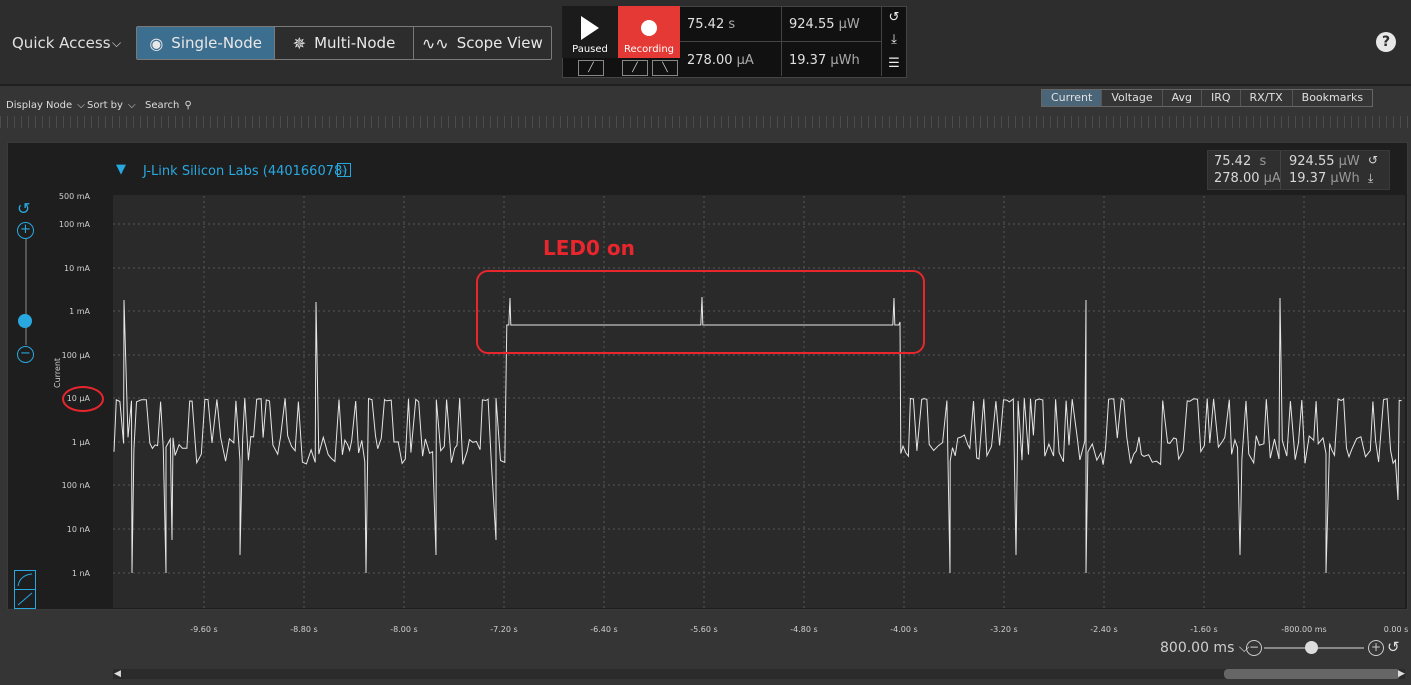 This screenshot has width=1411, height=685. Describe the element at coordinates (403, 629) in the screenshot. I see `x-tick-label: -8.00 s` at that location.